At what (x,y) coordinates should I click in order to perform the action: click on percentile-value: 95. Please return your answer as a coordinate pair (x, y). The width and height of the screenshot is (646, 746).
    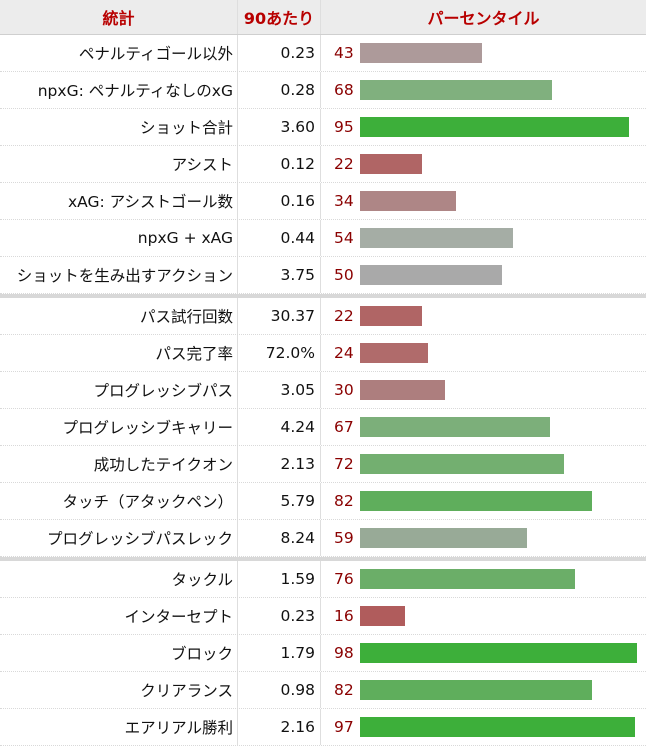
    Looking at the image, I should click on (344, 127).